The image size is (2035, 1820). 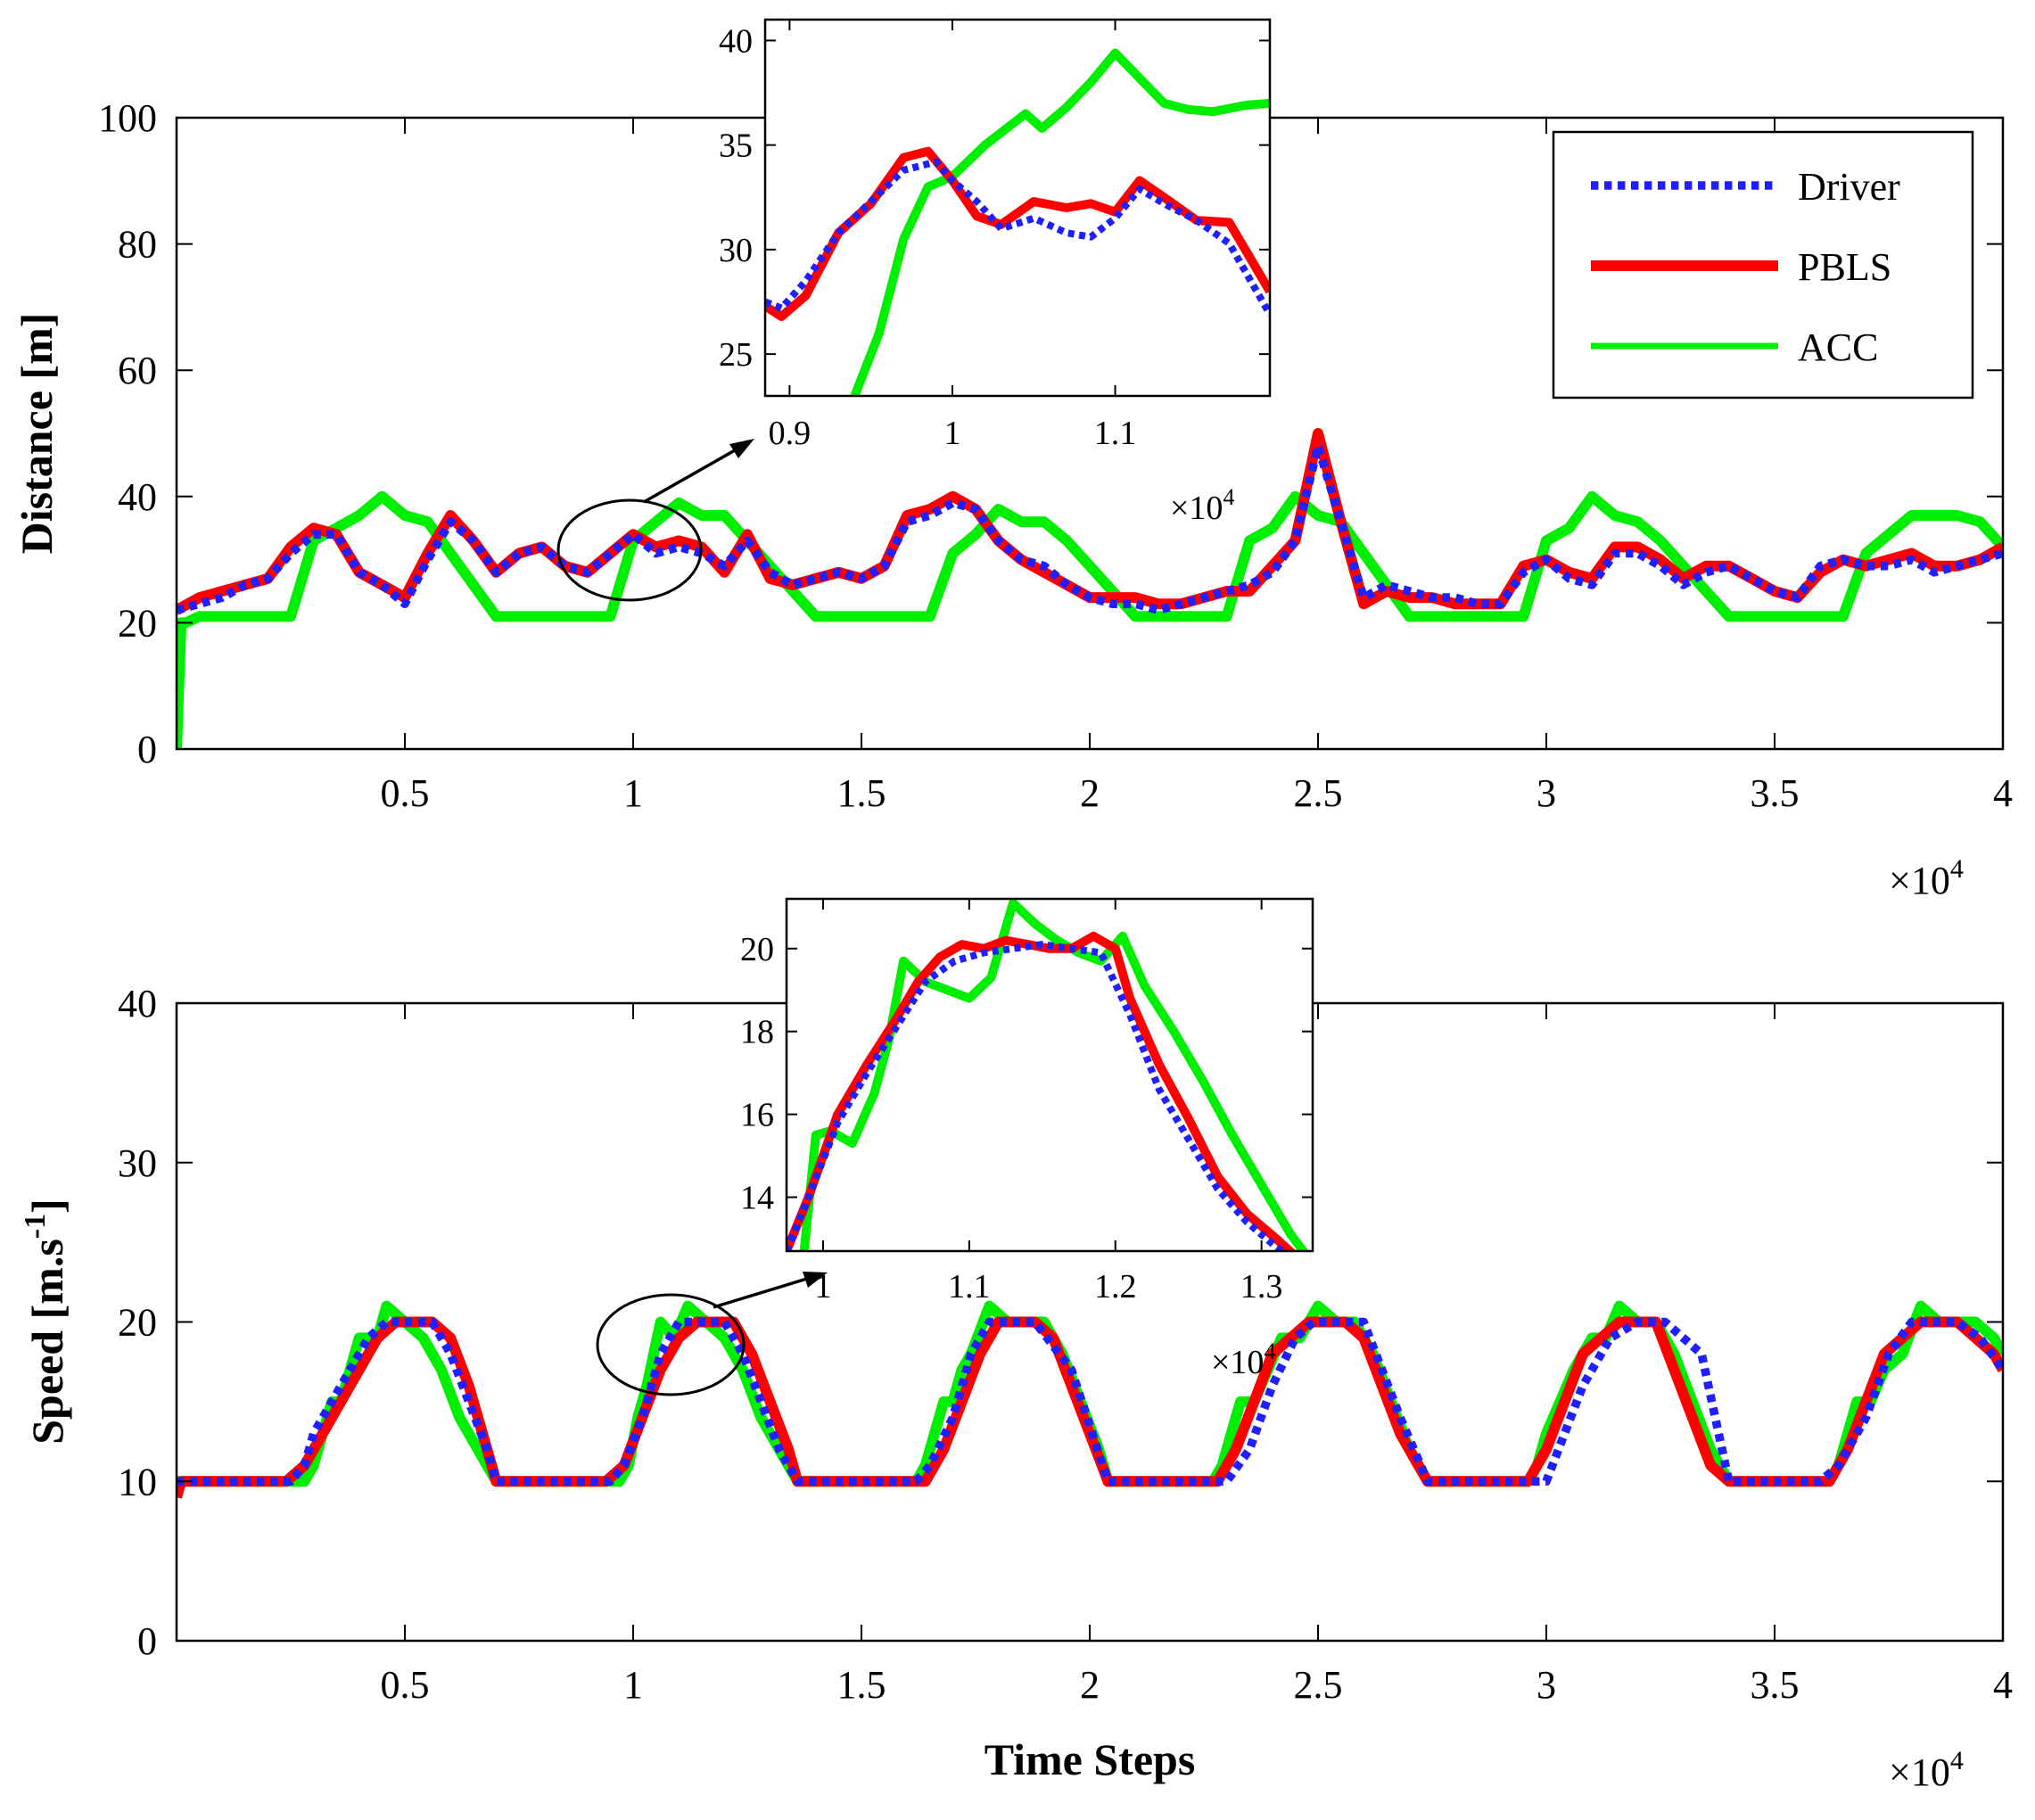 What do you see at coordinates (757, 949) in the screenshot?
I see `speed-inset-y-tick-label: 20` at bounding box center [757, 949].